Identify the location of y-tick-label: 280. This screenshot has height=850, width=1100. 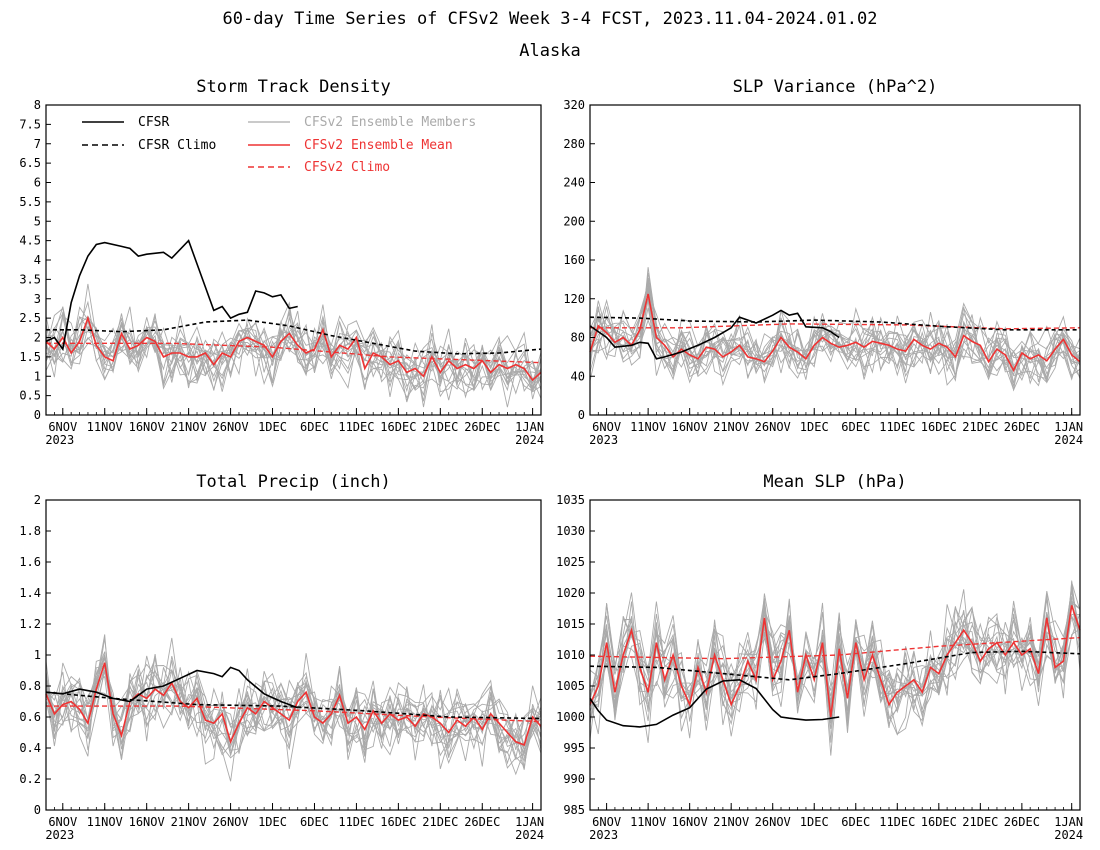
(574, 144).